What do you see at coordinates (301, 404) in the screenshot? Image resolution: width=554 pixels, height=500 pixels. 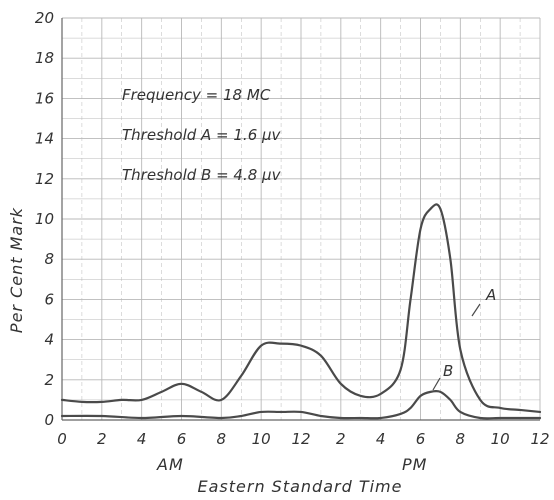 I see `series-line-b` at bounding box center [301, 404].